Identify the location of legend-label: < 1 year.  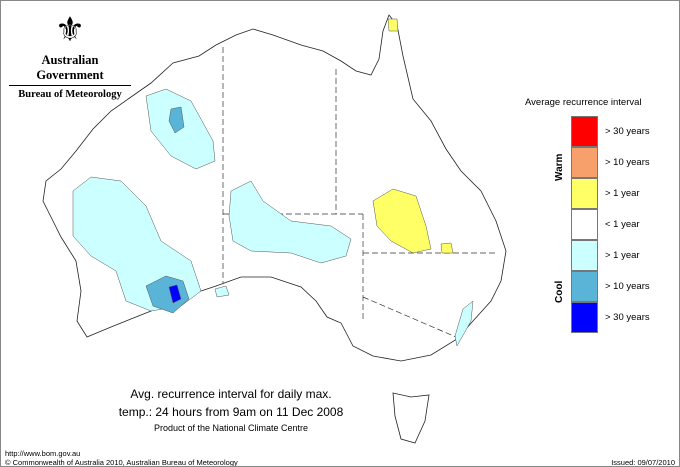
(622, 224).